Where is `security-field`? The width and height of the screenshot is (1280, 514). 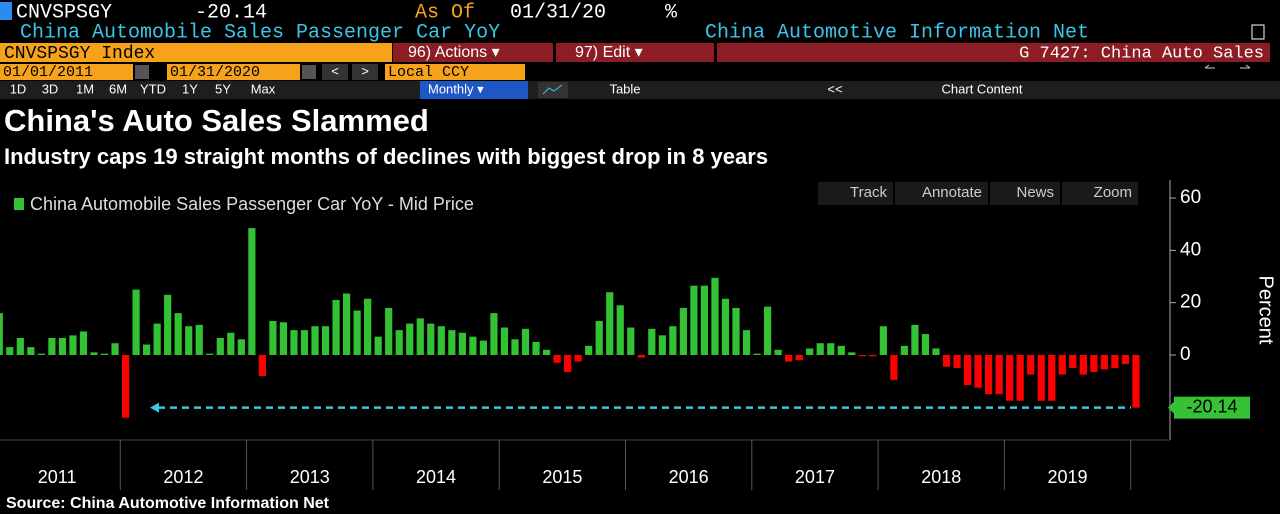
security-field is located at coordinates (196, 52).